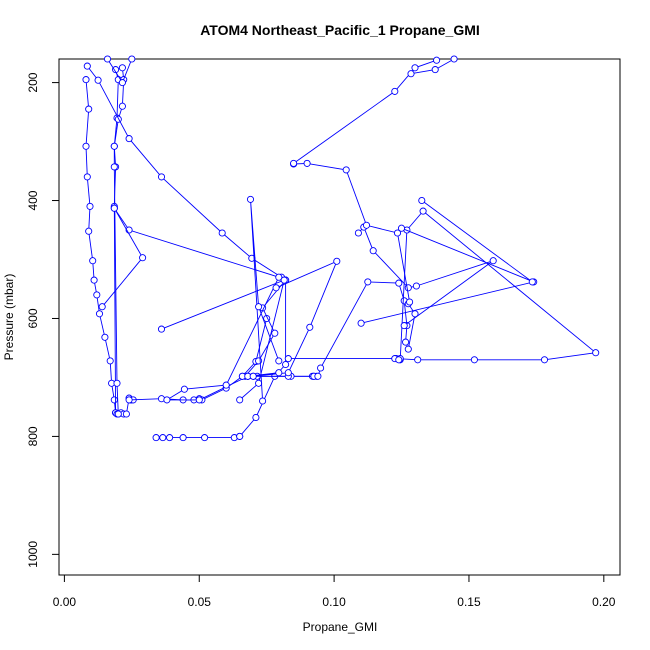 The height and width of the screenshot is (650, 650). What do you see at coordinates (334, 591) in the screenshot?
I see `x-axis: 0.00 0.05 0.10 0.15 0.20` at bounding box center [334, 591].